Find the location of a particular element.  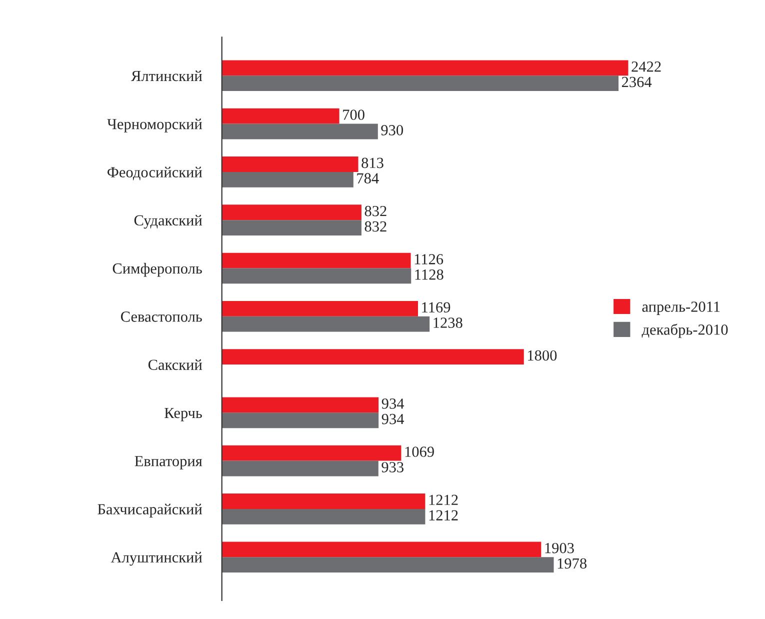

data-label: 1069 is located at coordinates (419, 451).